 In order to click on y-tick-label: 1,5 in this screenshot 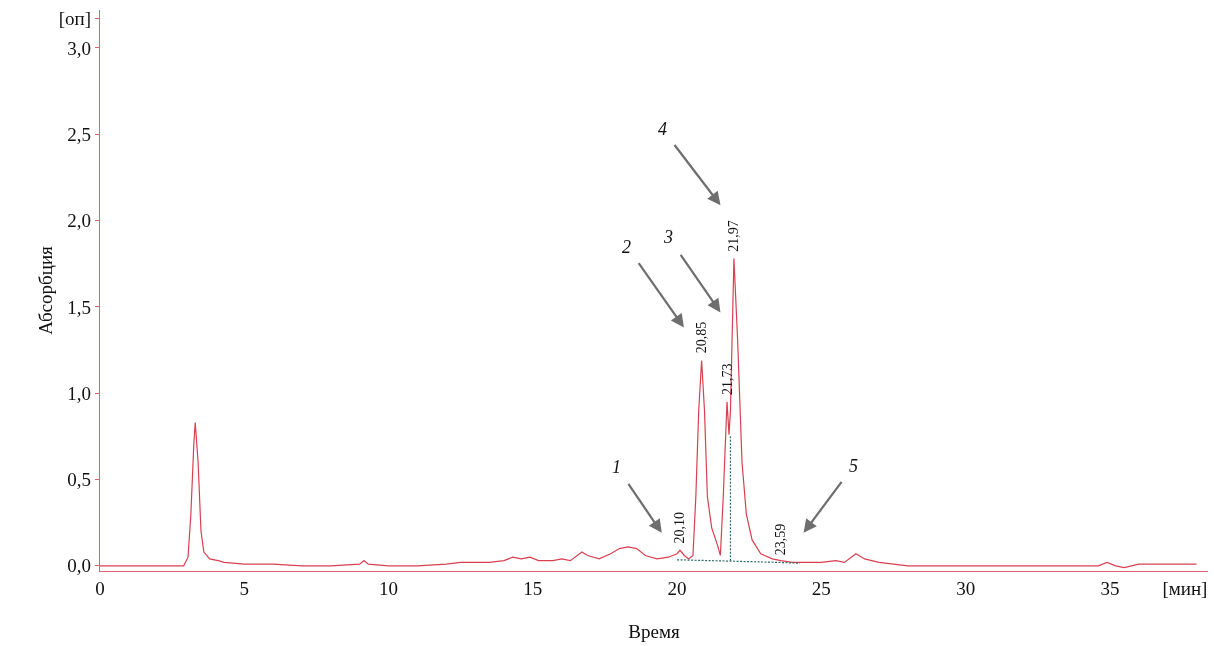, I will do `click(79, 307)`.